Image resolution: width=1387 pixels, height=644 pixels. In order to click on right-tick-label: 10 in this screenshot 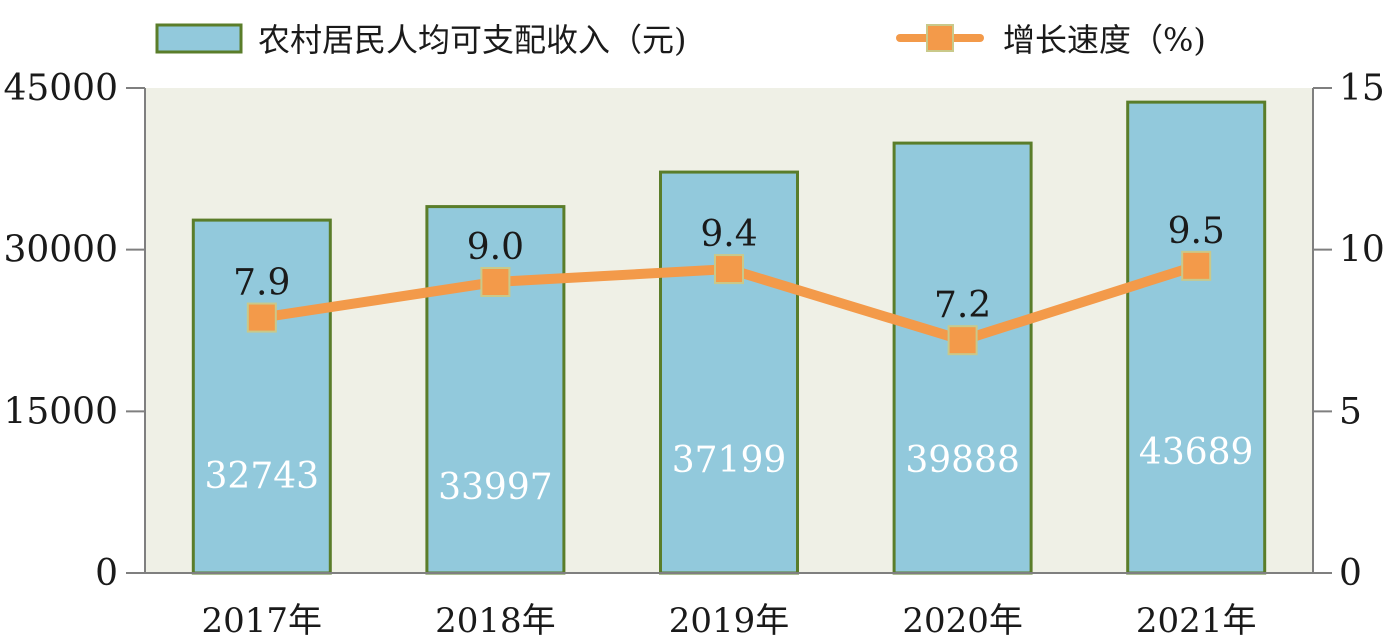, I will do `click(1362, 250)`.